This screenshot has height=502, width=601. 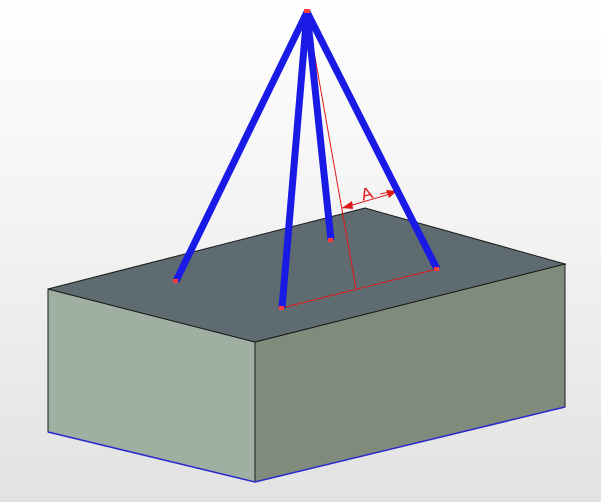 What do you see at coordinates (347, 205) in the screenshot?
I see `dimension-arrow-left` at bounding box center [347, 205].